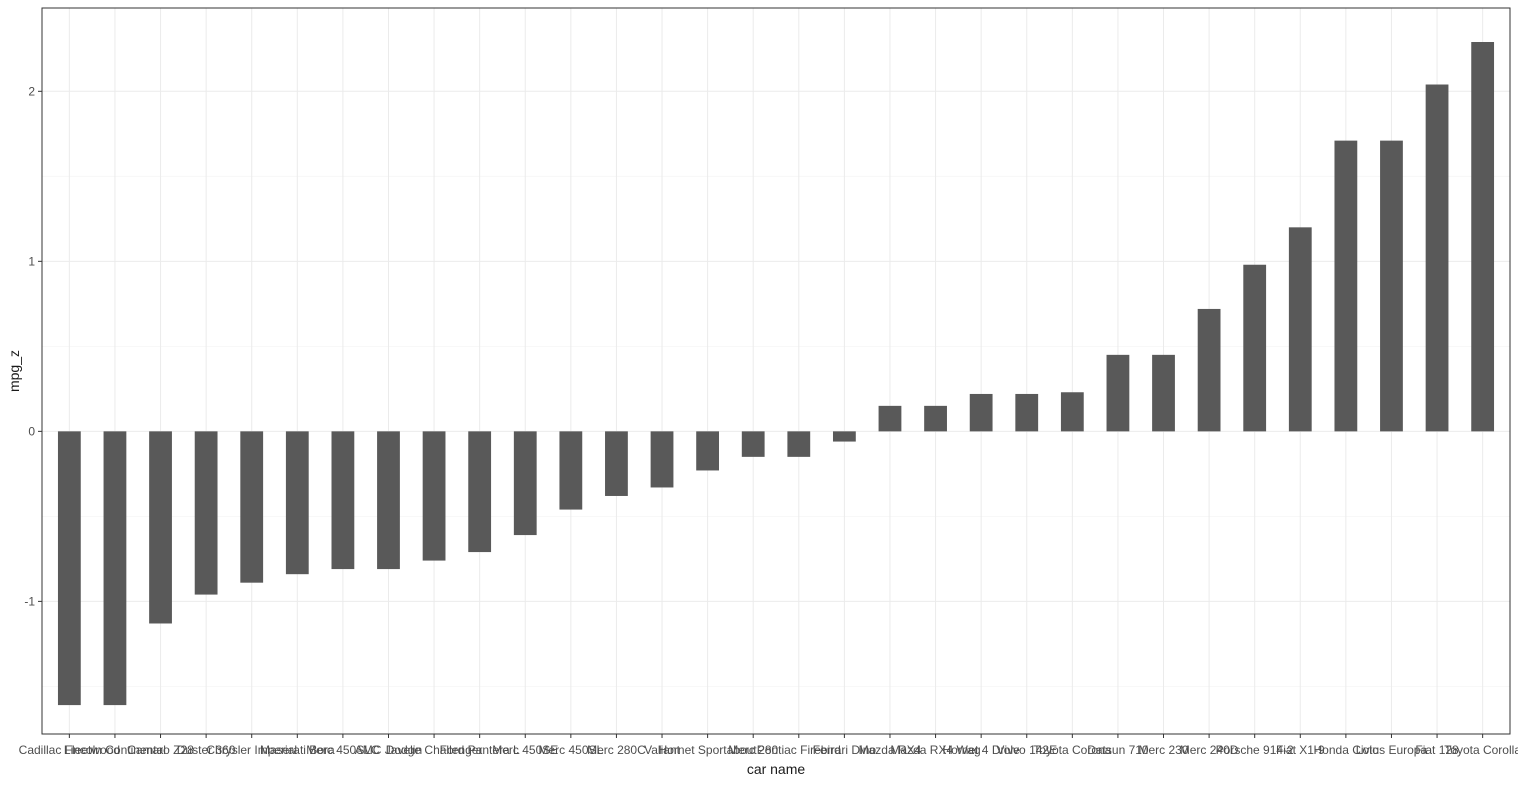 This screenshot has height=788, width=1518. Describe the element at coordinates (31, 431) in the screenshot. I see `y-tick-label: 0` at that location.